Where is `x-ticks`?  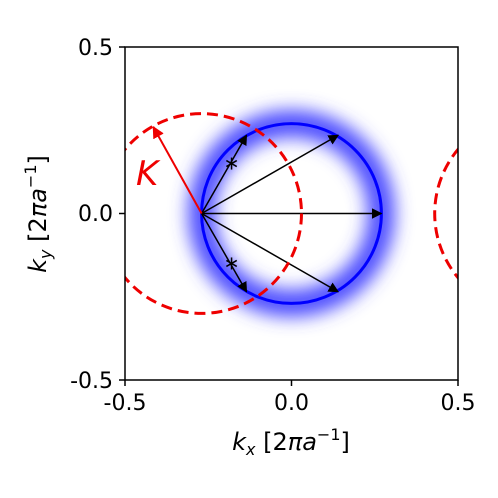 x-ticks is located at coordinates (291, 383).